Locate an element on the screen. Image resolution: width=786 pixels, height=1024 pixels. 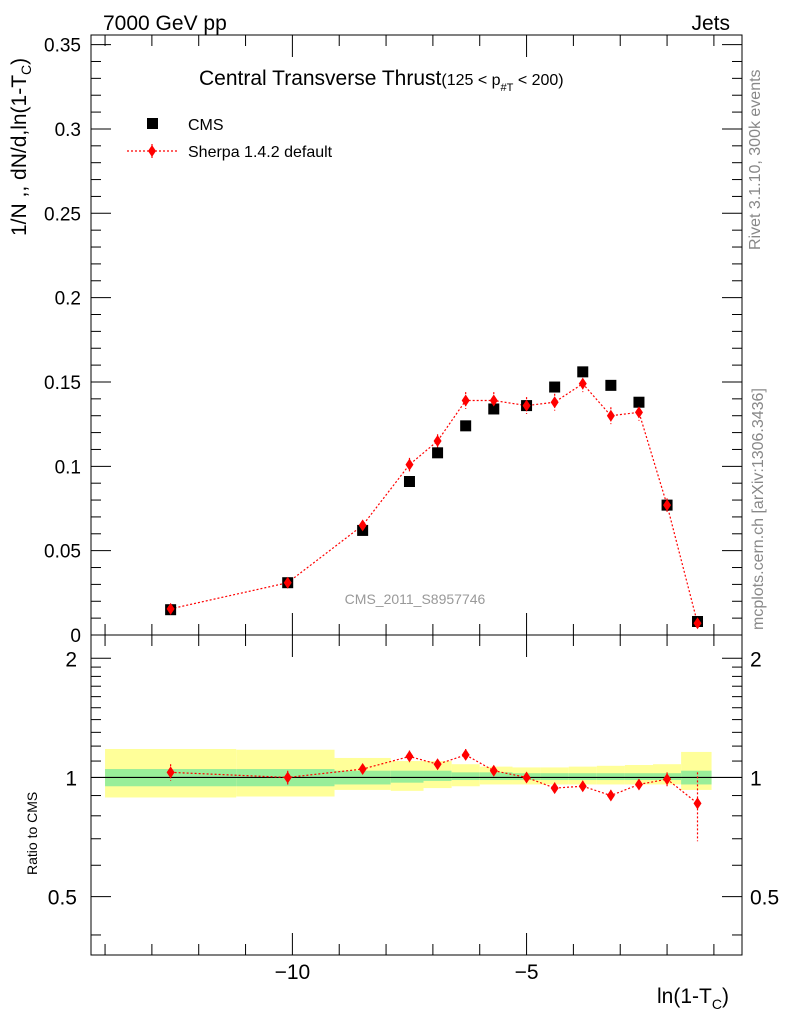
sherpa-ratio-line is located at coordinates (434, 779).